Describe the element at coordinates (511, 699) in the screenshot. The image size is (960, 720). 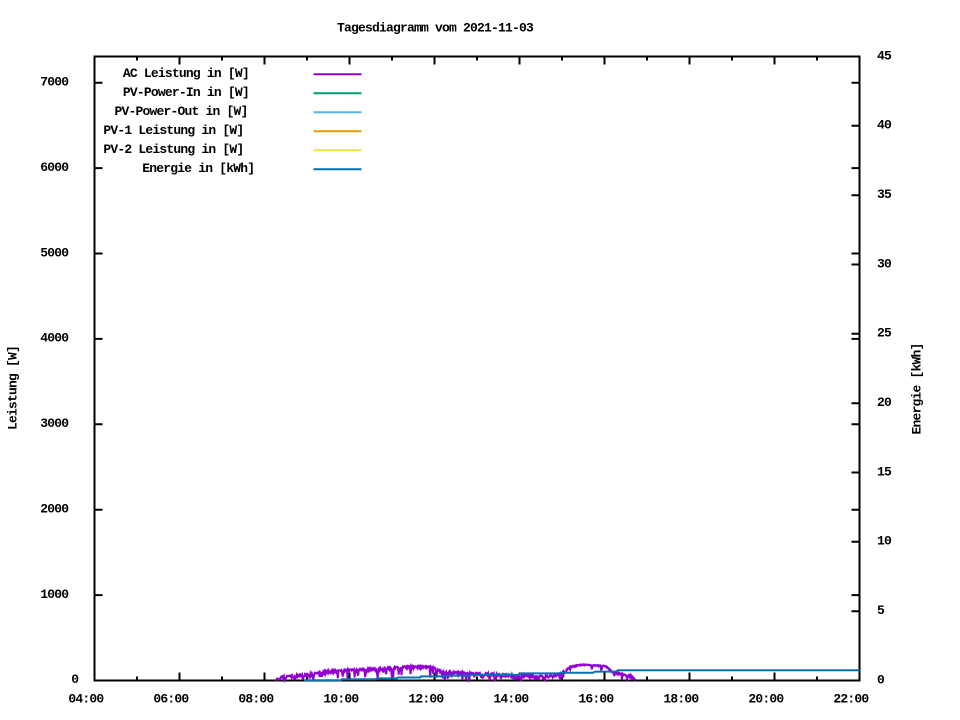
I see `svg-text: 14:00` at that location.